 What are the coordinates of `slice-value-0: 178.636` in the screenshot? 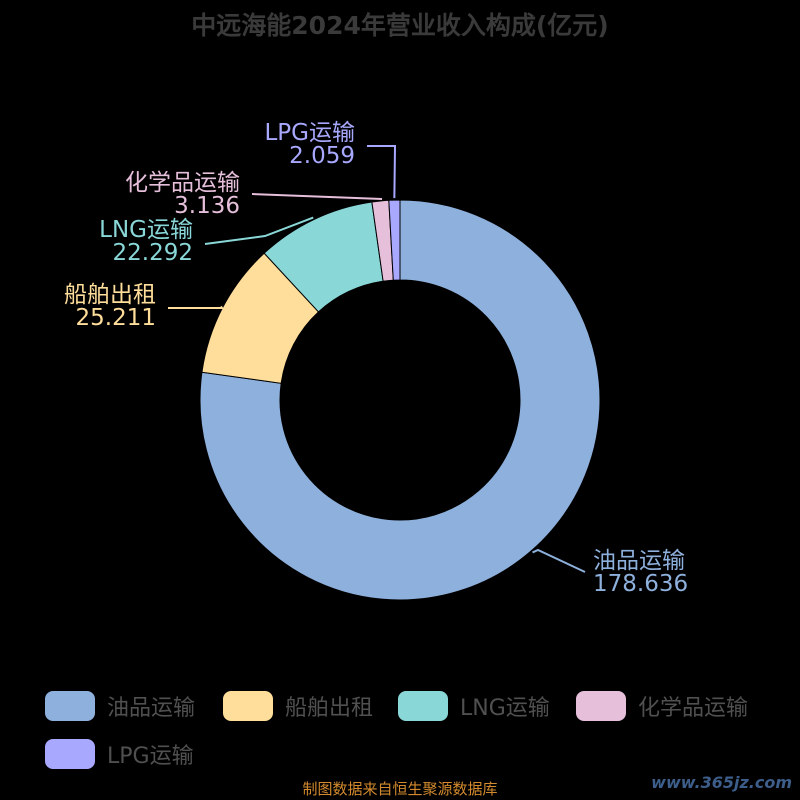 It's located at (640, 584).